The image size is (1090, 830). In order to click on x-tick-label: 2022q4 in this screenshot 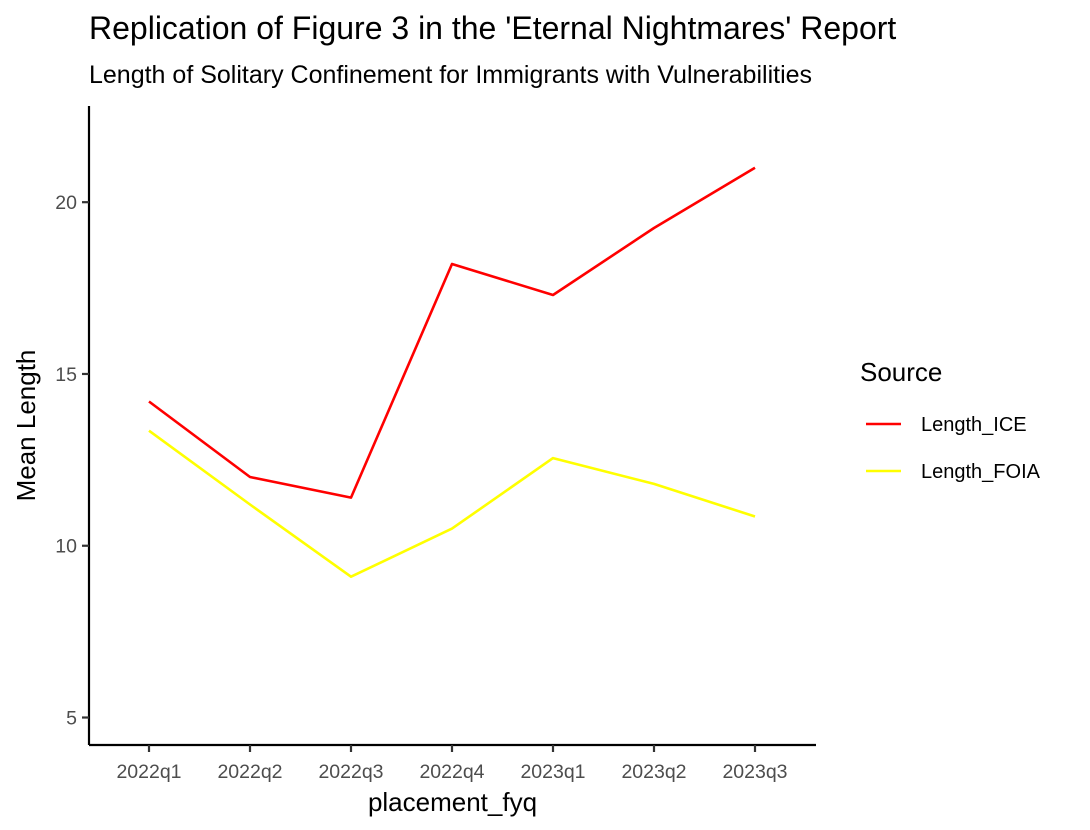, I will do `click(451, 772)`.